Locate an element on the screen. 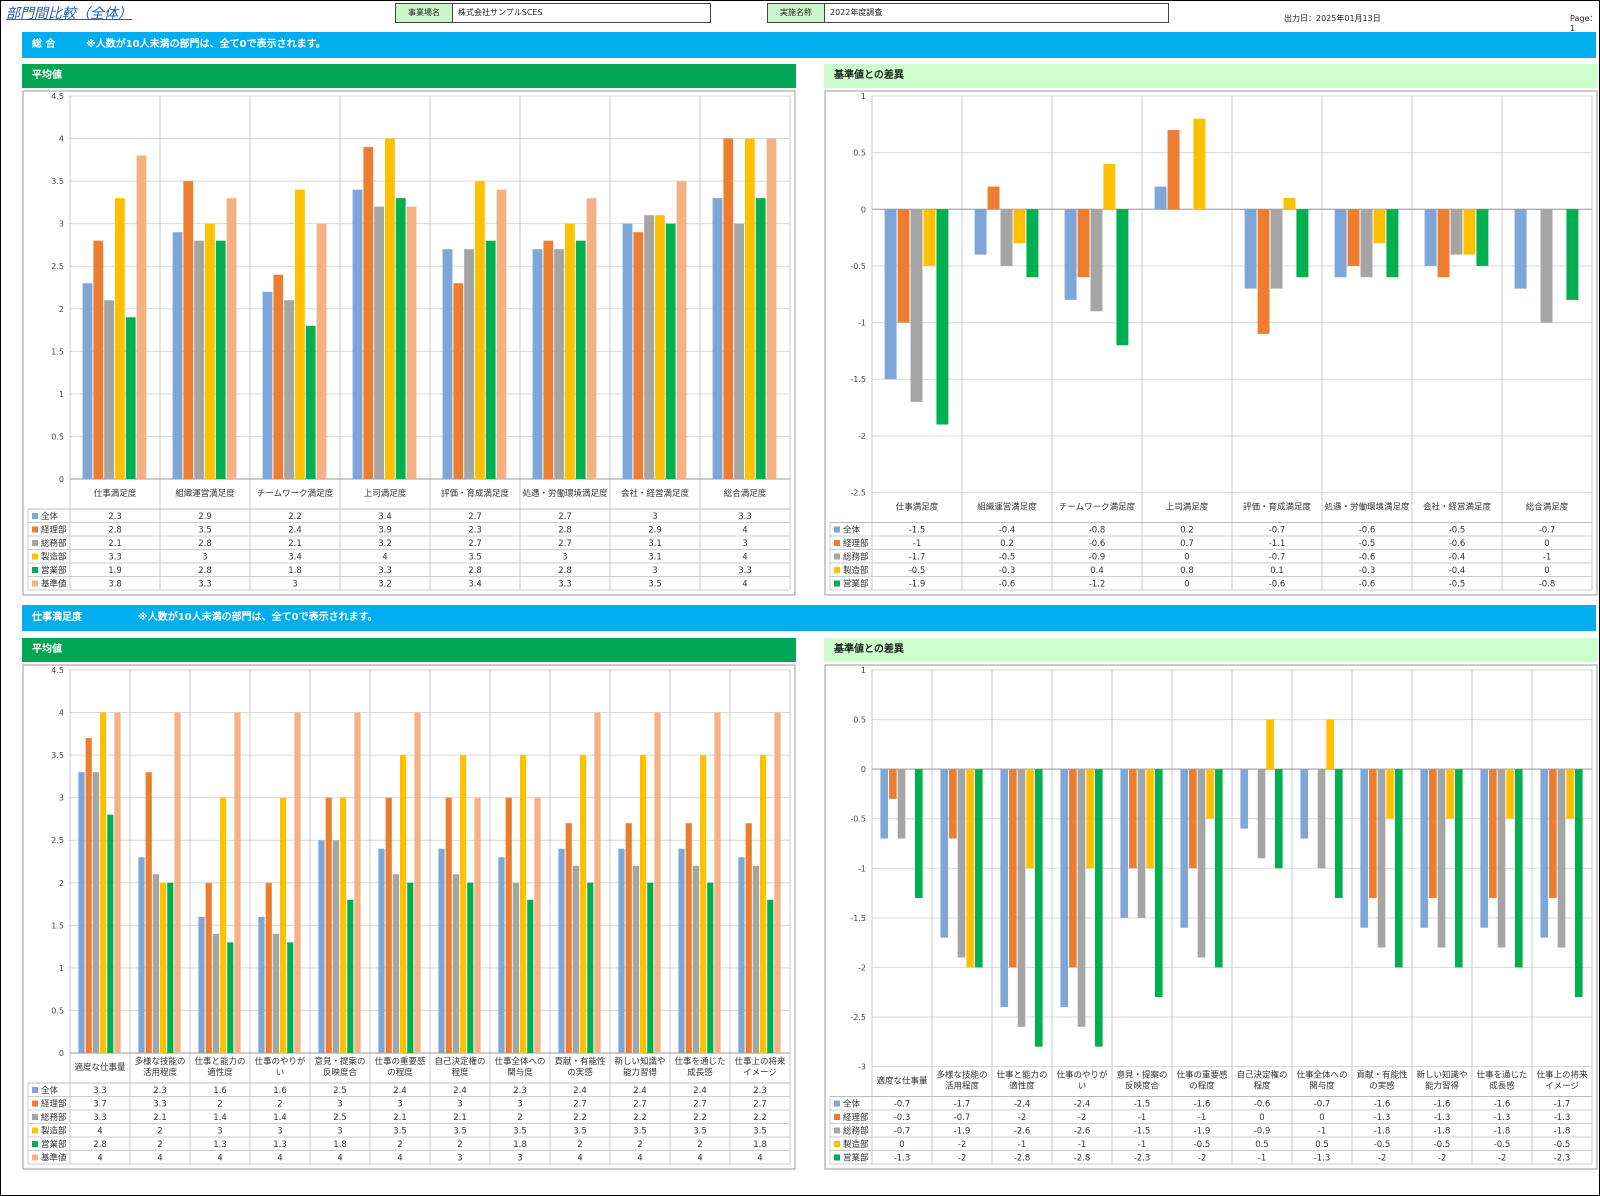  section-name: 仕事満足度 is located at coordinates (57, 617).